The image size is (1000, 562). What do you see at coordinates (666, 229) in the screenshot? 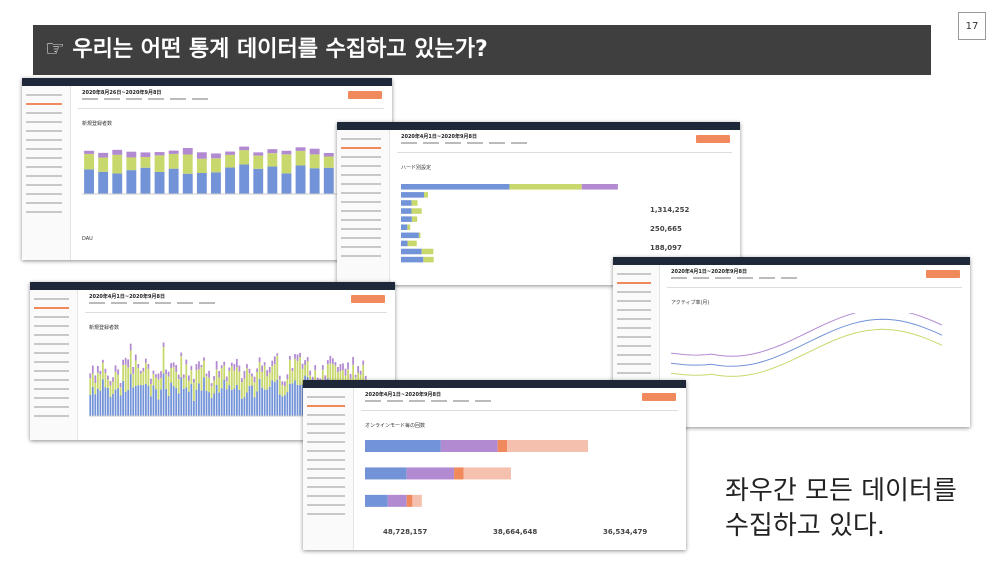
I see `stat-value: 250,665` at bounding box center [666, 229].